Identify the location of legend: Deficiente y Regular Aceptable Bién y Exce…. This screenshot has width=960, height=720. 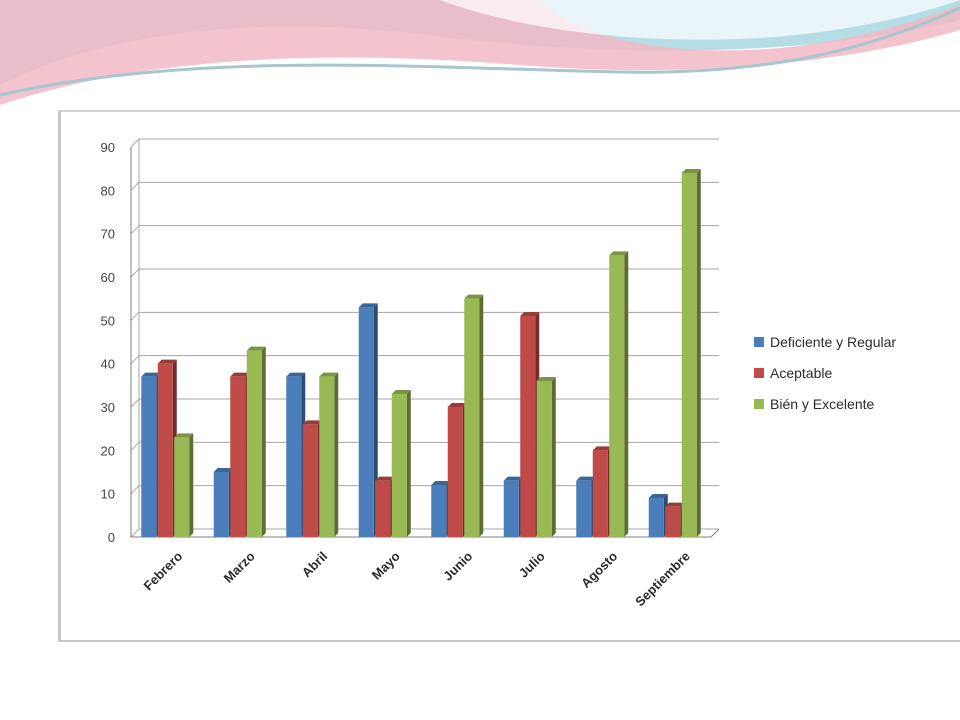
(825, 373).